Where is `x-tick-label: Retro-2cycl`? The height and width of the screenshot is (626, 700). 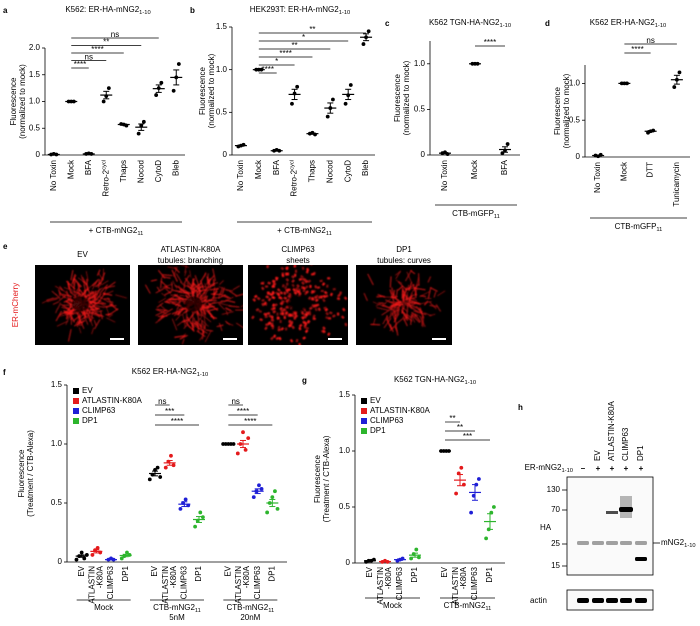 x-tick-label: Retro-2cycl is located at coordinates (294, 178).